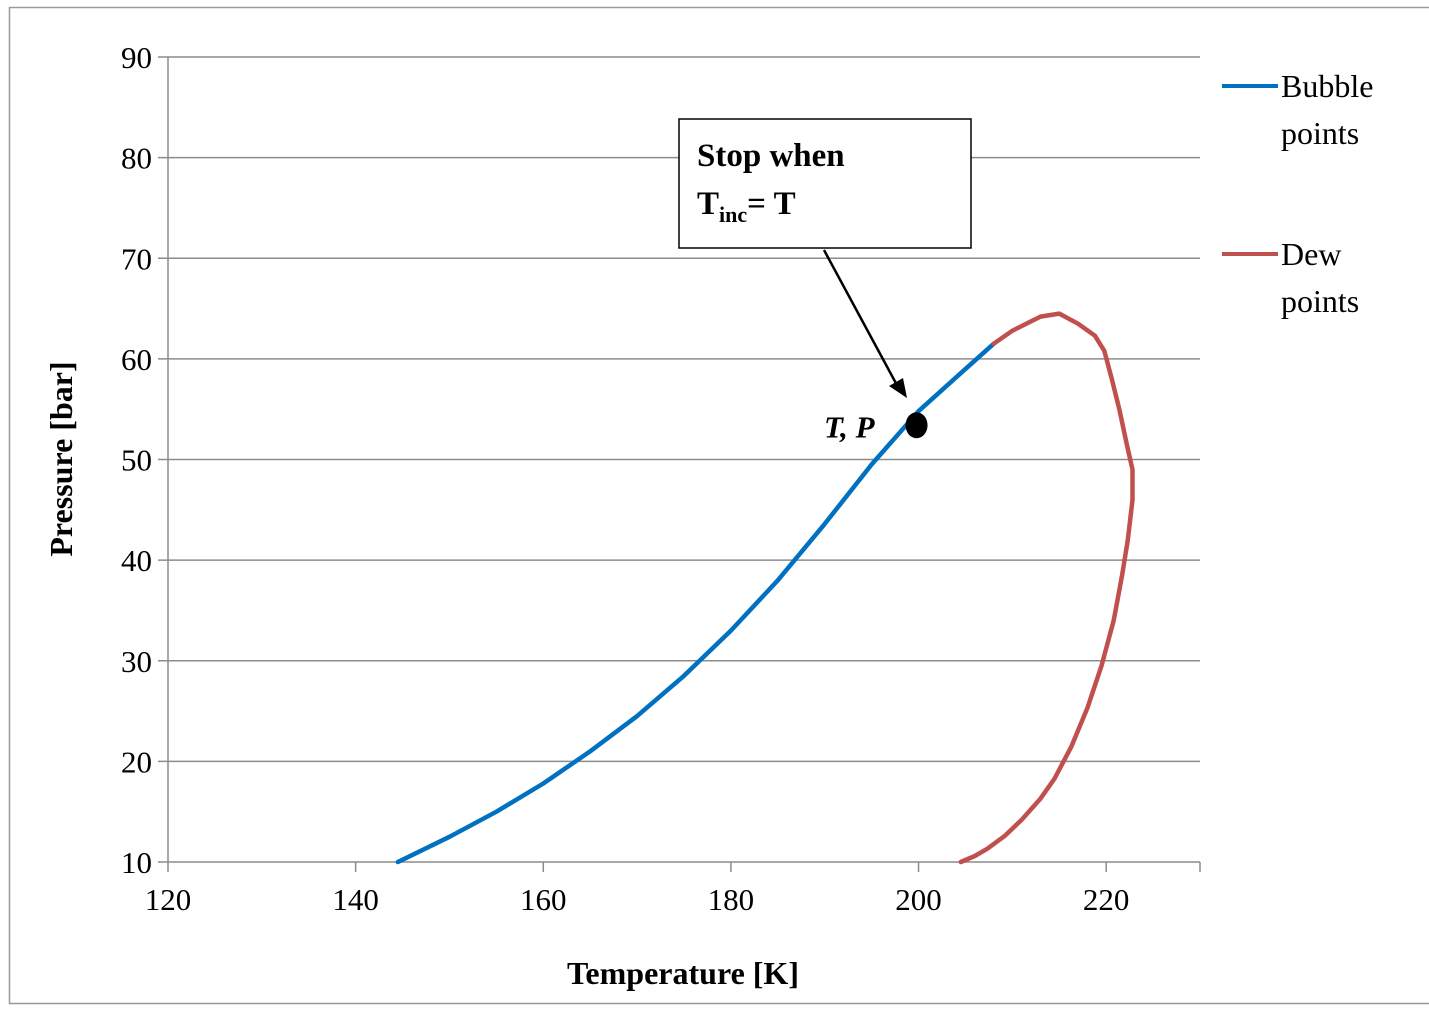 The height and width of the screenshot is (1009, 1429). I want to click on y-tick-label-70: 70, so click(136, 258).